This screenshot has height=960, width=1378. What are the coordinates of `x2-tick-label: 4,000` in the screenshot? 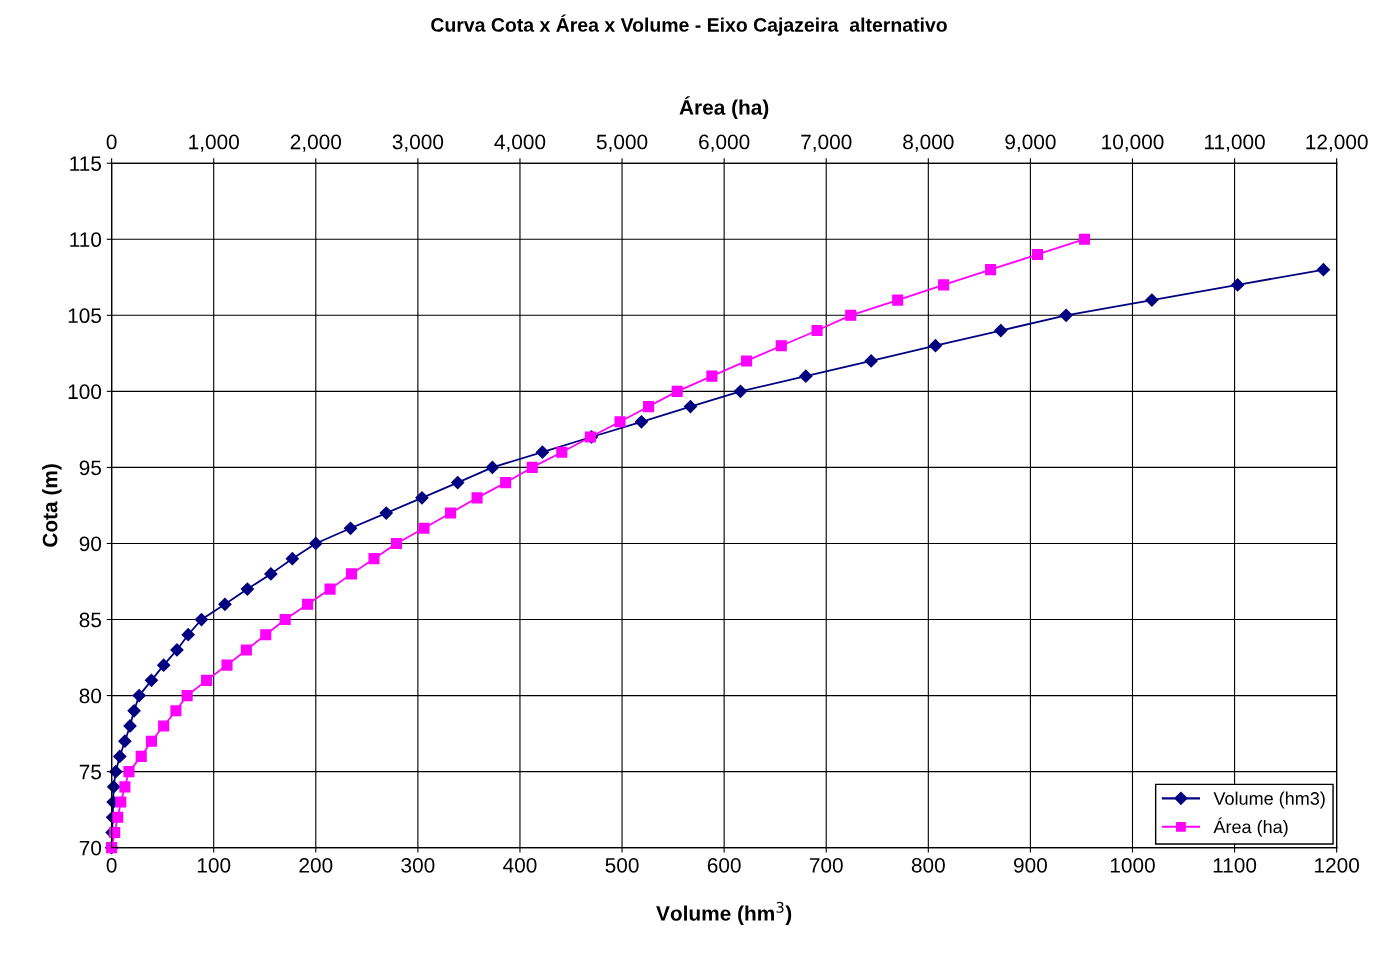 It's located at (520, 143).